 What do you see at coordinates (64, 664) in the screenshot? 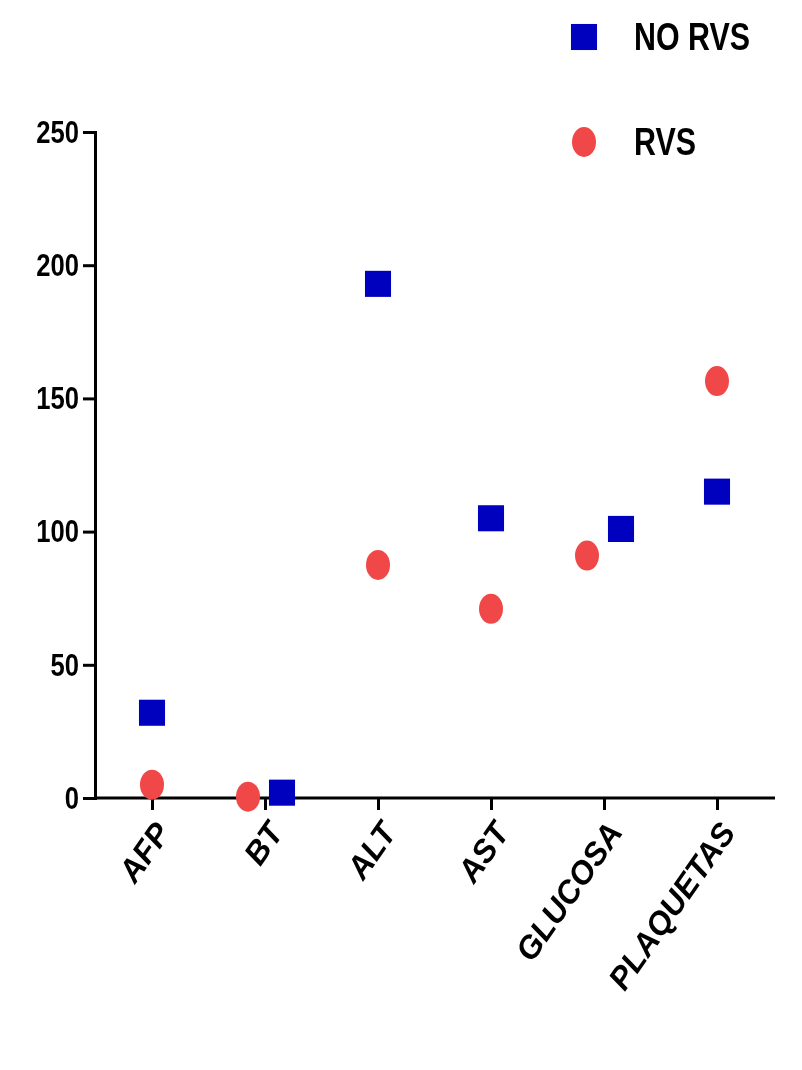
I see `y-tick-label: 50` at bounding box center [64, 664].